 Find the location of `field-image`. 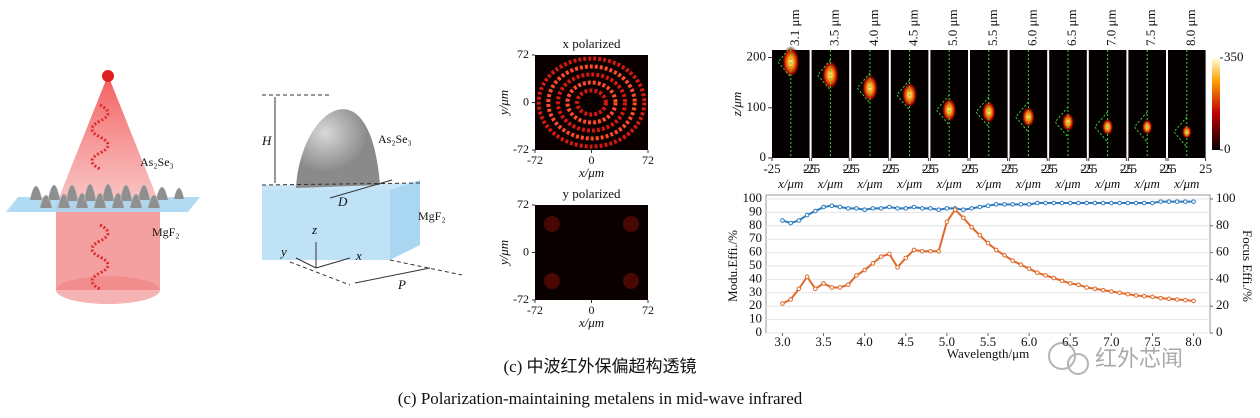

field-image is located at coordinates (591, 102).